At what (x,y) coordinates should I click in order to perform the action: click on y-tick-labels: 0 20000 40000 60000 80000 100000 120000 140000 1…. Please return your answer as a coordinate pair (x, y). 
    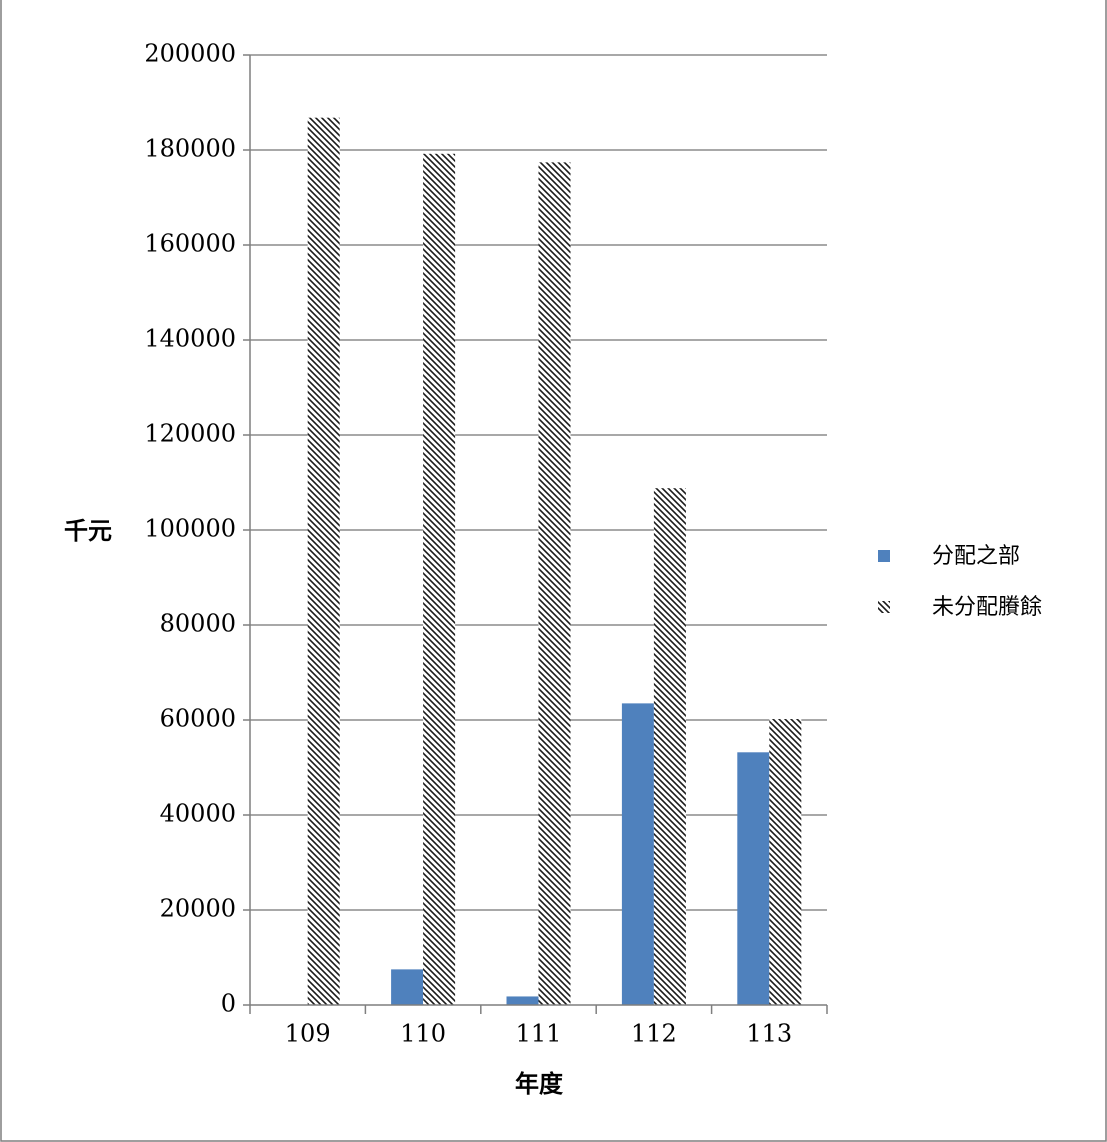
    Looking at the image, I should click on (190, 529).